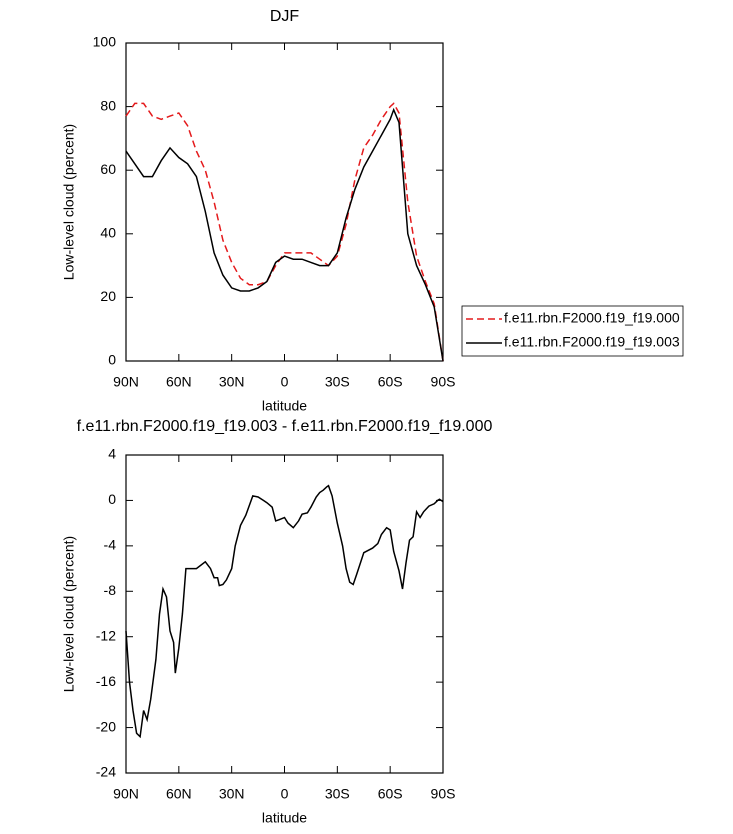 The image size is (733, 834). Describe the element at coordinates (112, 454) in the screenshot. I see `y-tick-label: 4` at that location.